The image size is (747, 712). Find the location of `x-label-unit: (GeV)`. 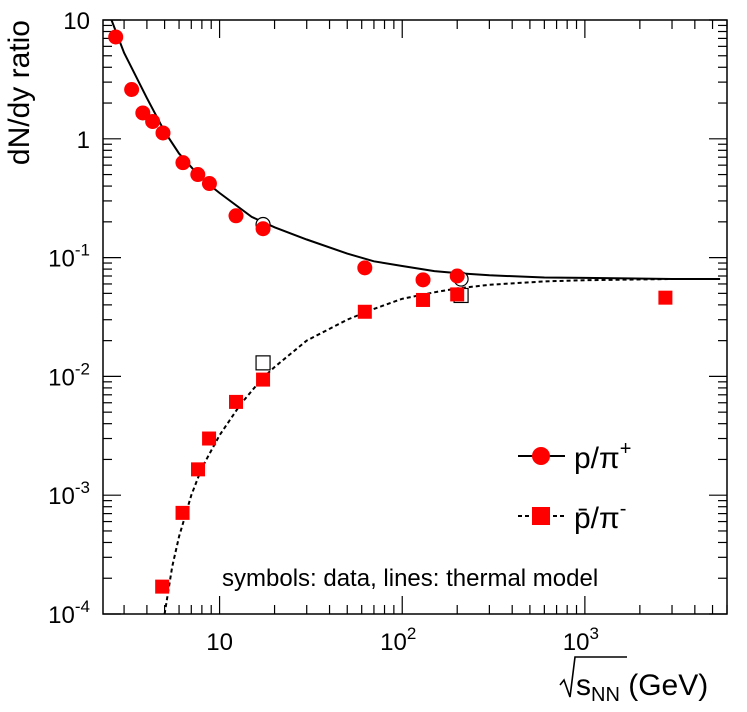

x-label-unit: (GeV) is located at coordinates (664, 685).